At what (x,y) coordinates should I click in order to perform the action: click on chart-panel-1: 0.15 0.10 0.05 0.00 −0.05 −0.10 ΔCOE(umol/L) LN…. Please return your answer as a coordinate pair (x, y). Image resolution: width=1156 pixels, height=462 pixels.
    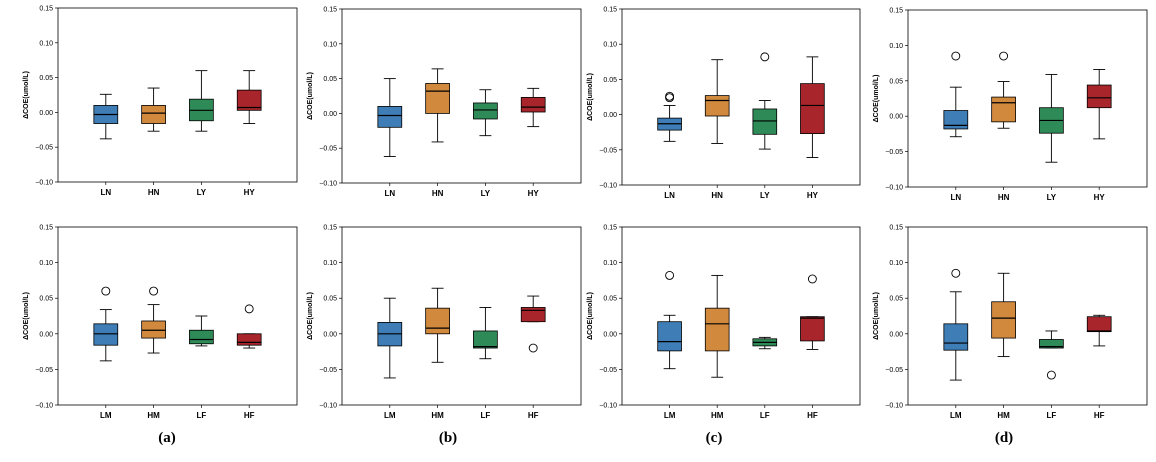
    Looking at the image, I should click on (160, 101).